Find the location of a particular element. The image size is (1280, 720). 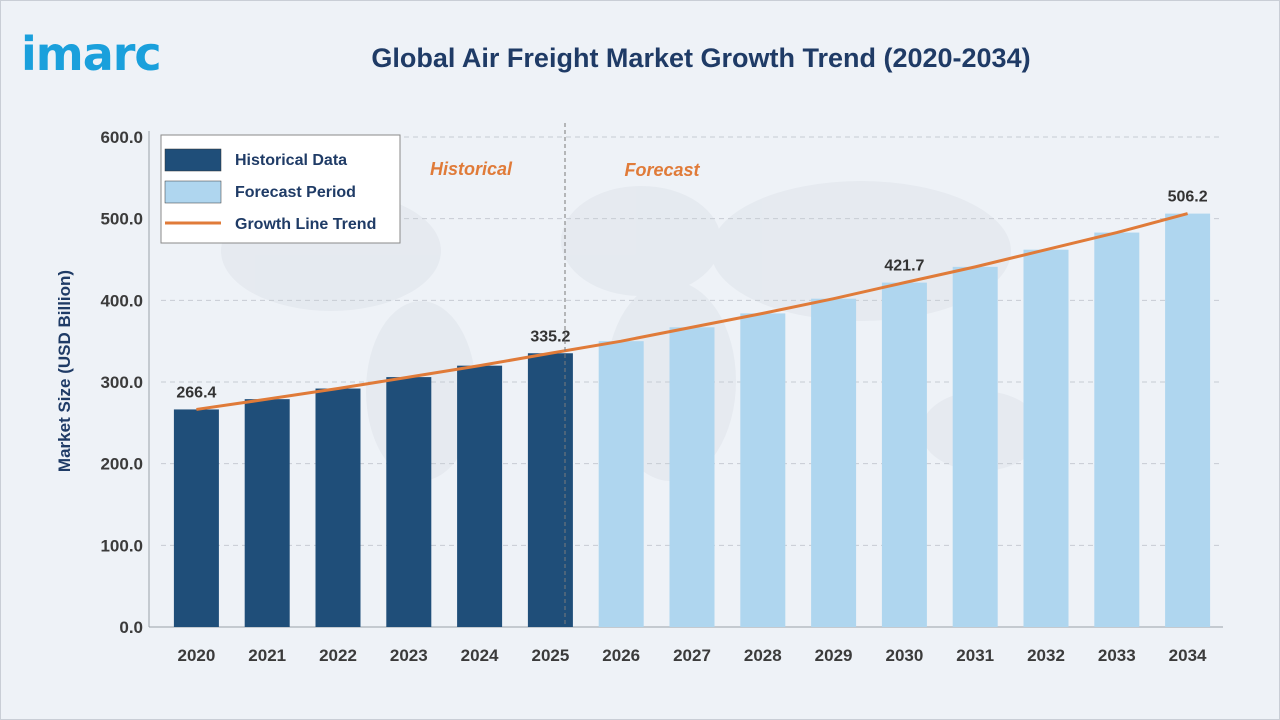

legend-label-trend: Growth Line Trend is located at coordinates (305, 224).